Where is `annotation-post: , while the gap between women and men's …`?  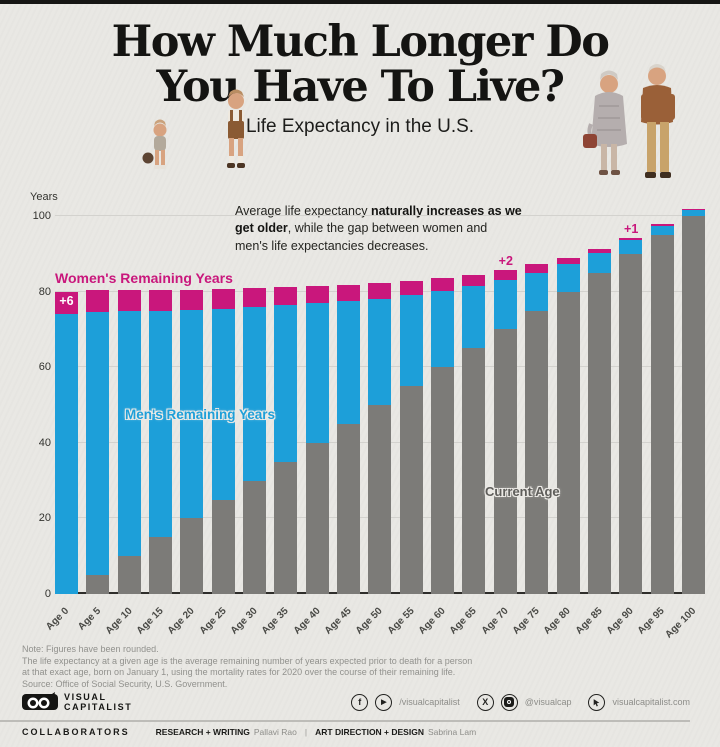 annotation-post: , while the gap between women and men's … is located at coordinates (361, 237).